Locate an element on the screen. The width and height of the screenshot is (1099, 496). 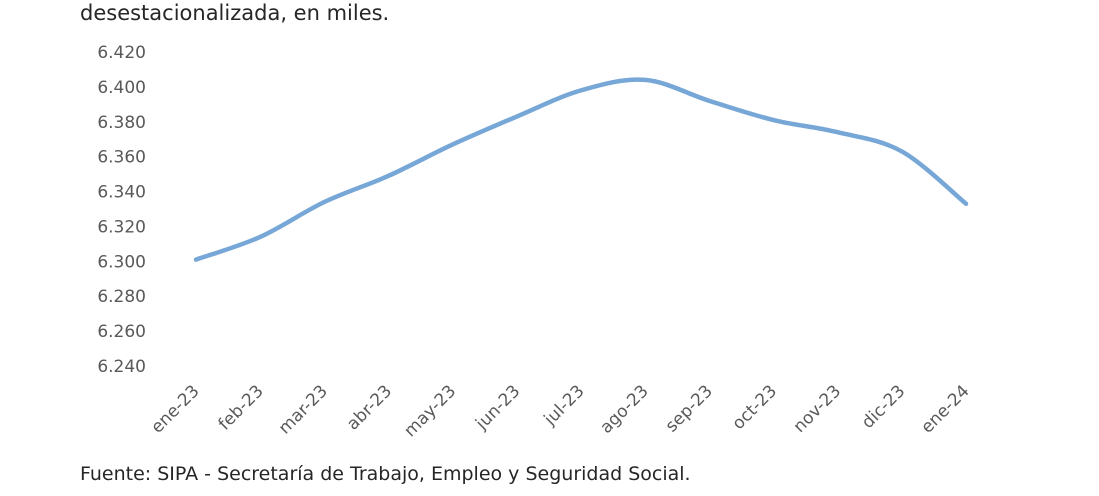
x-tick-label: ago-23 is located at coordinates (624, 409).